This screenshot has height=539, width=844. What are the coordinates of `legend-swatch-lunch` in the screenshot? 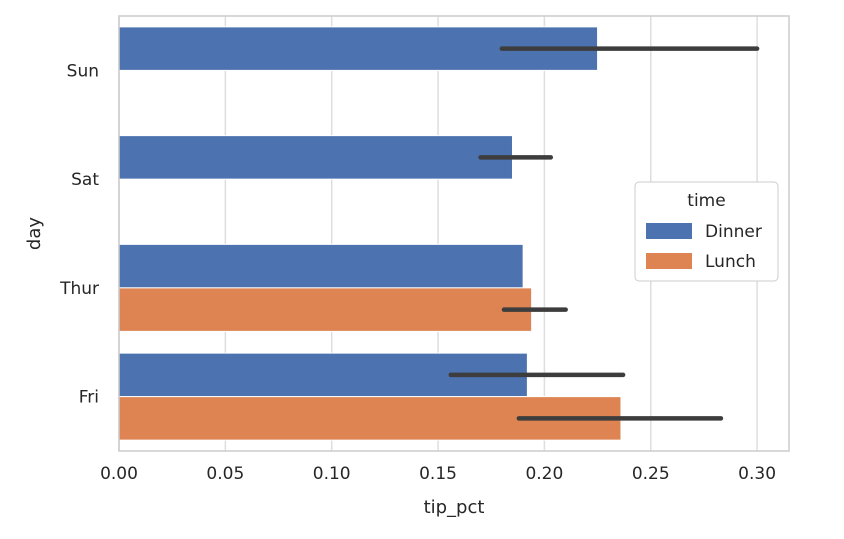 It's located at (669, 261).